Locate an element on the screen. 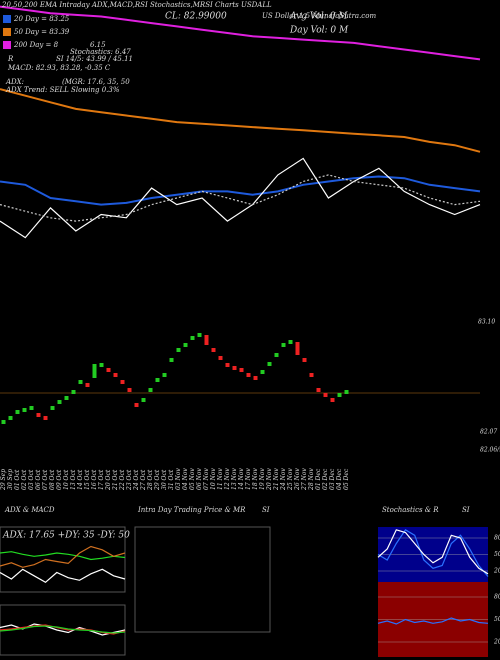  x-tick-label: 04 Dec is located at coordinates (339, 479).